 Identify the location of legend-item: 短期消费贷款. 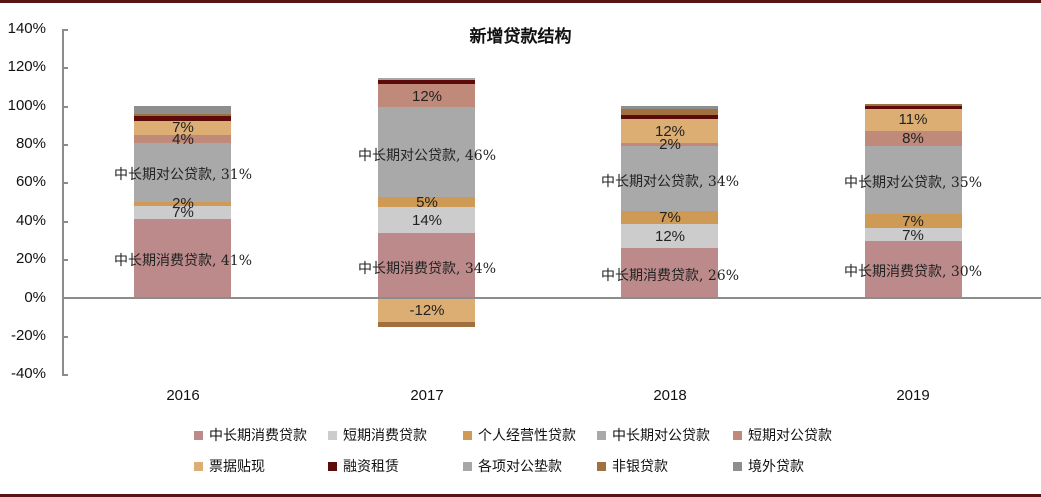
(377, 435).